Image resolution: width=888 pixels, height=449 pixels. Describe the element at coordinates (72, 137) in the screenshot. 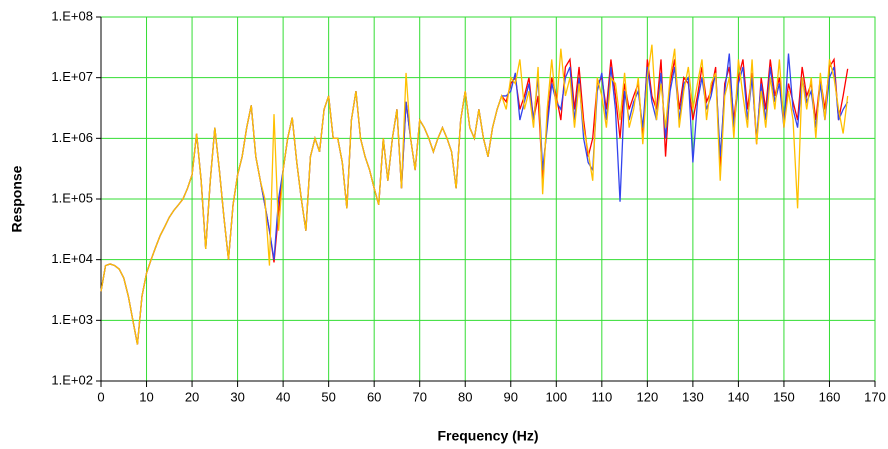

I see `y-tick-label: 1.E+06` at that location.